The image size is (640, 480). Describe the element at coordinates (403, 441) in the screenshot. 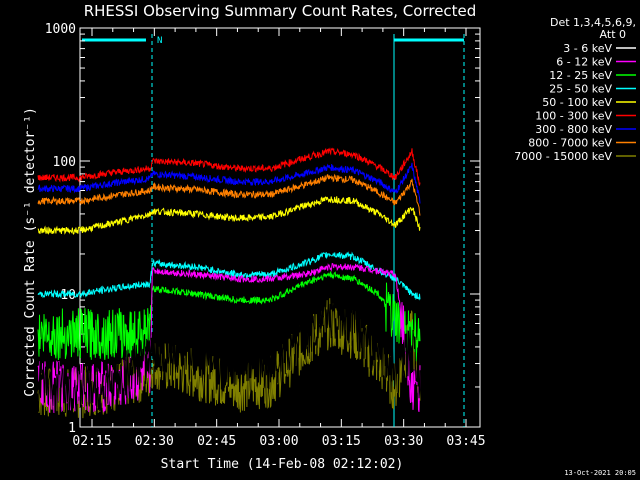

I see `x-tick-label: 03:30` at that location.